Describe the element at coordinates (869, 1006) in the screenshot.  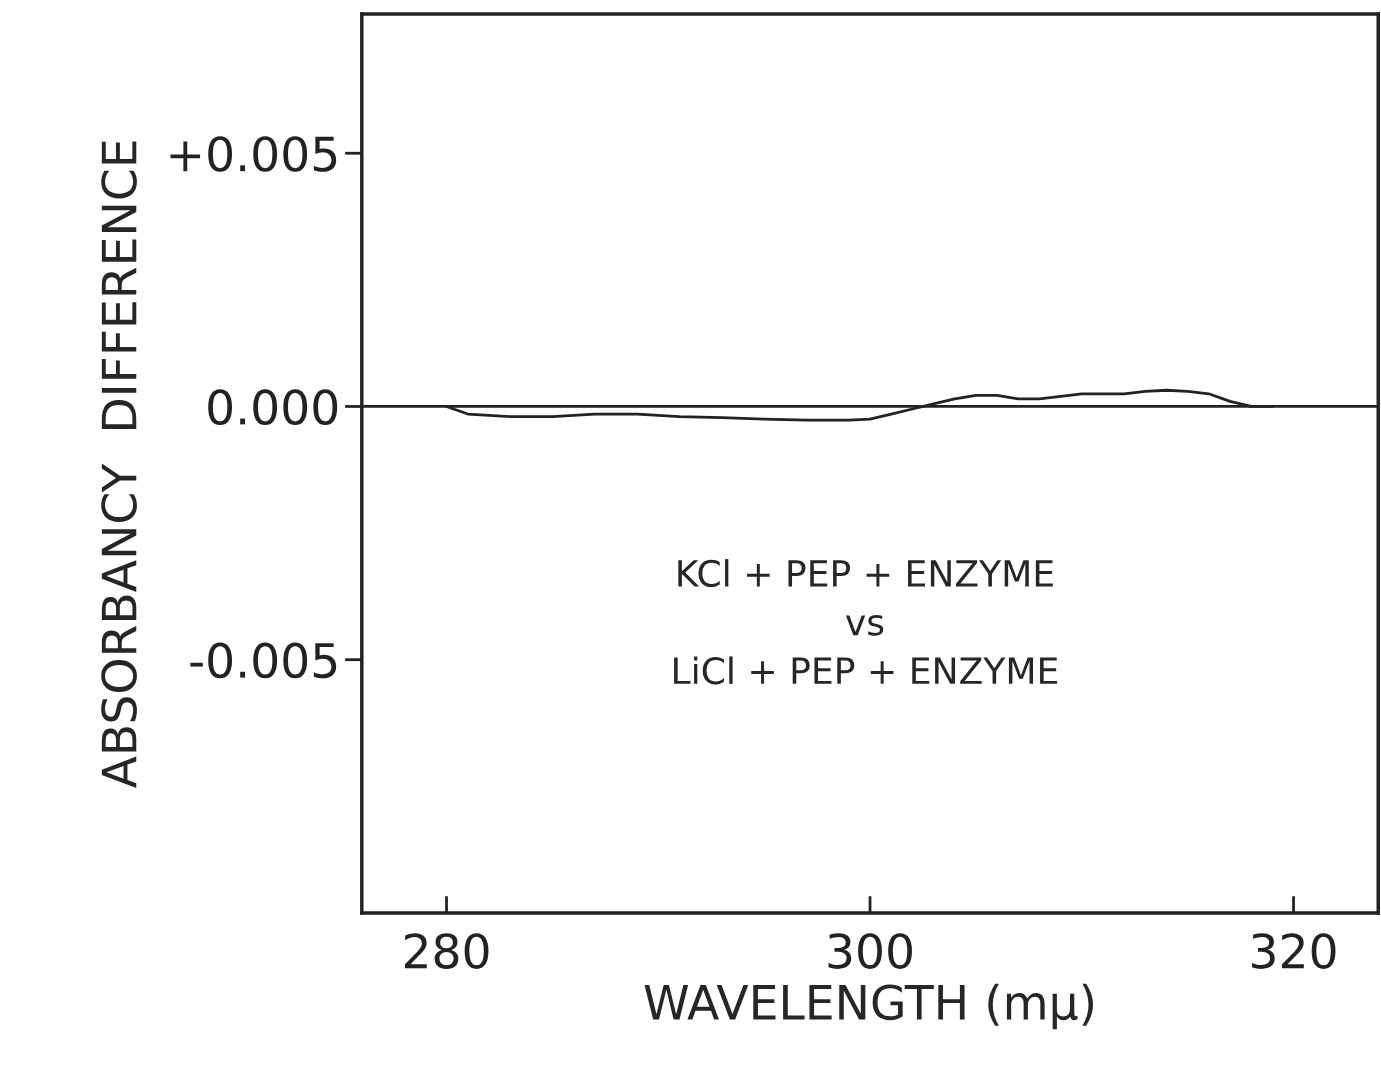
I see `x-axis-title: WAVELENGTH (mμ)` at that location.